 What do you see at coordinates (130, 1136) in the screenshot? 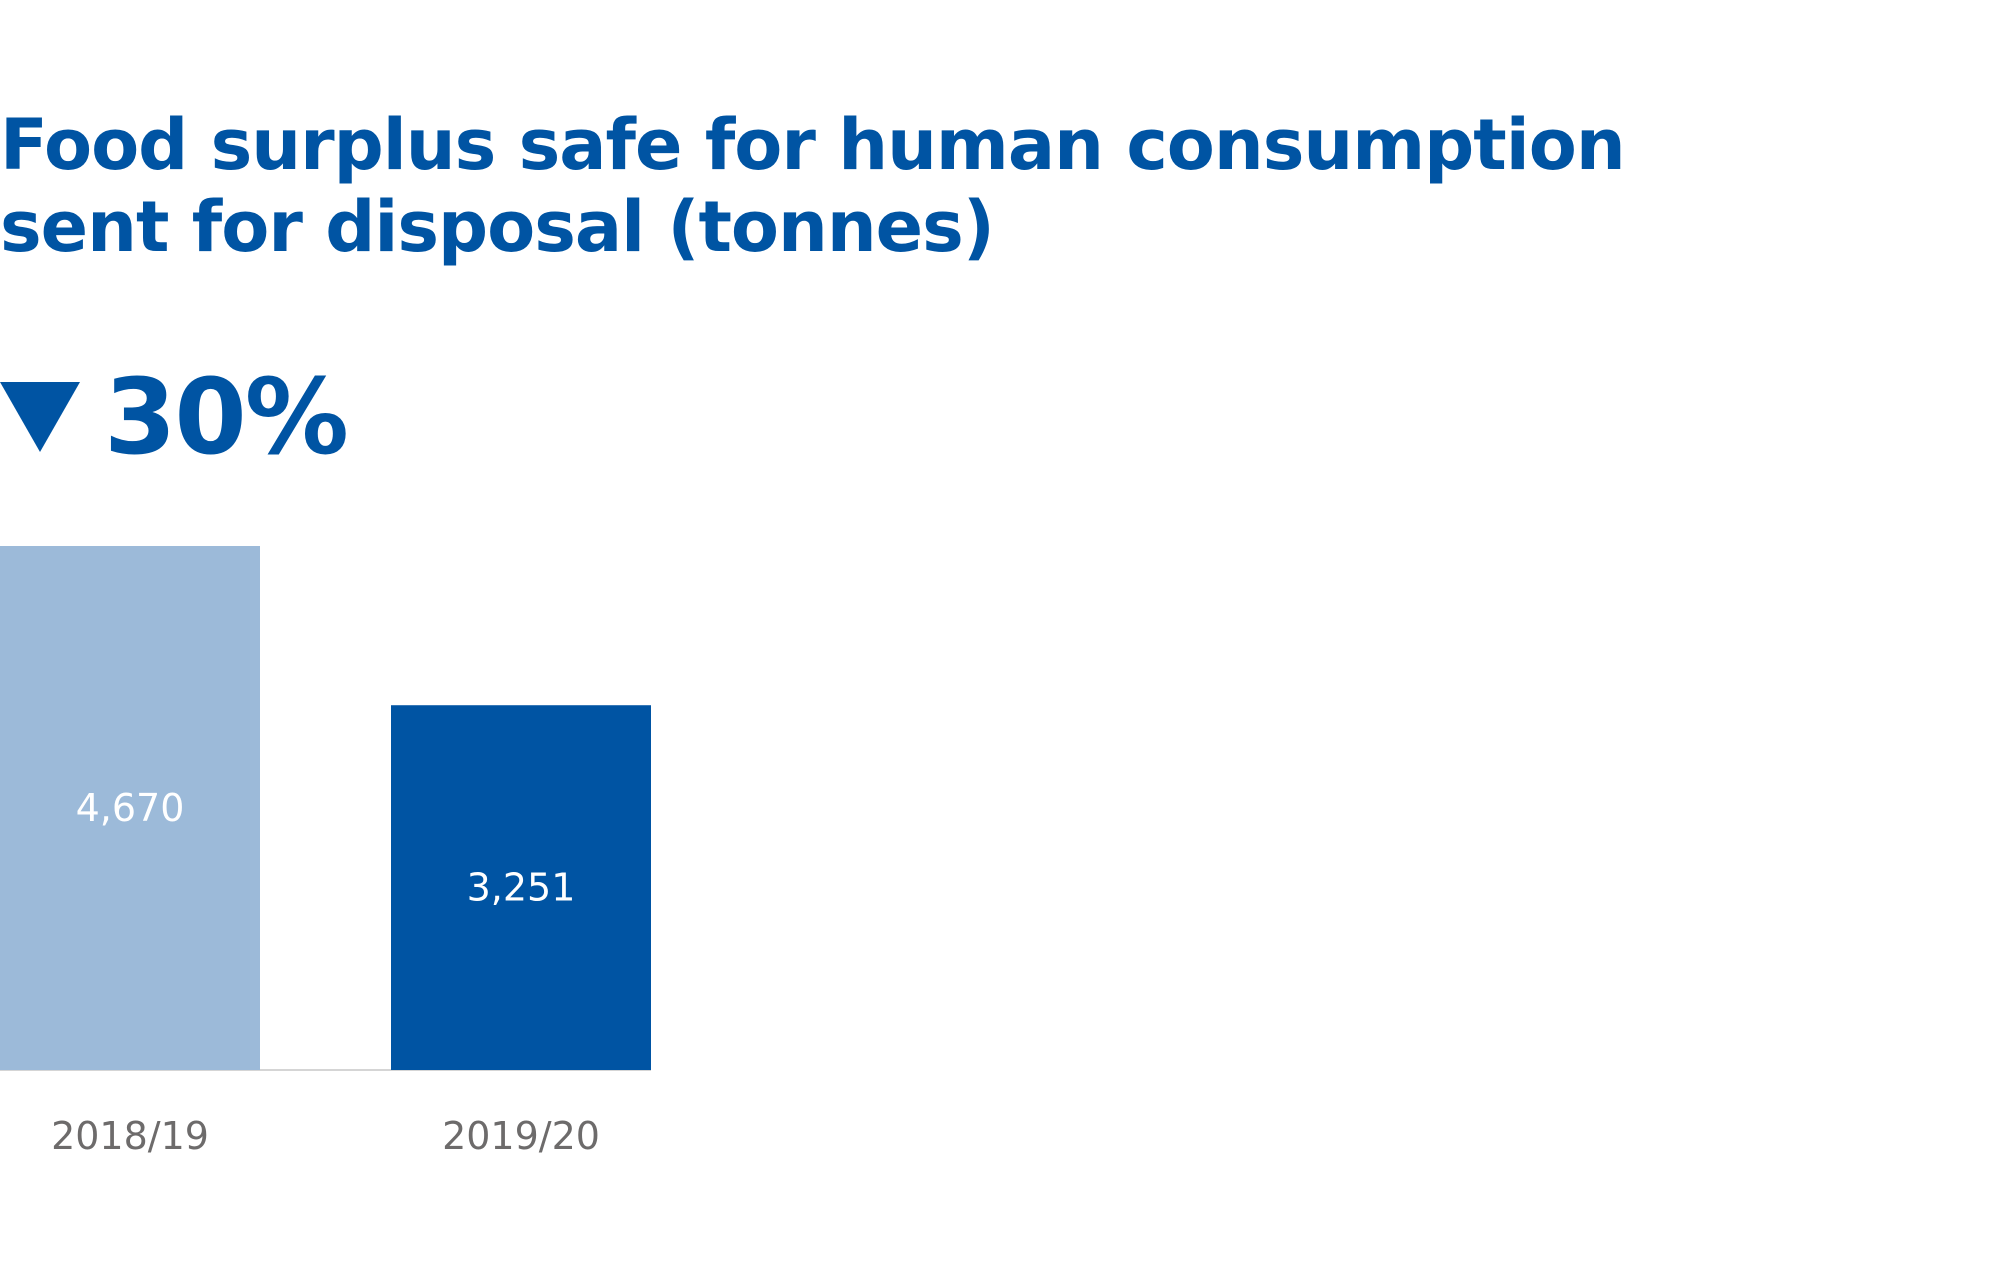
I see `x-tick-label: 2018/19` at bounding box center [130, 1136].